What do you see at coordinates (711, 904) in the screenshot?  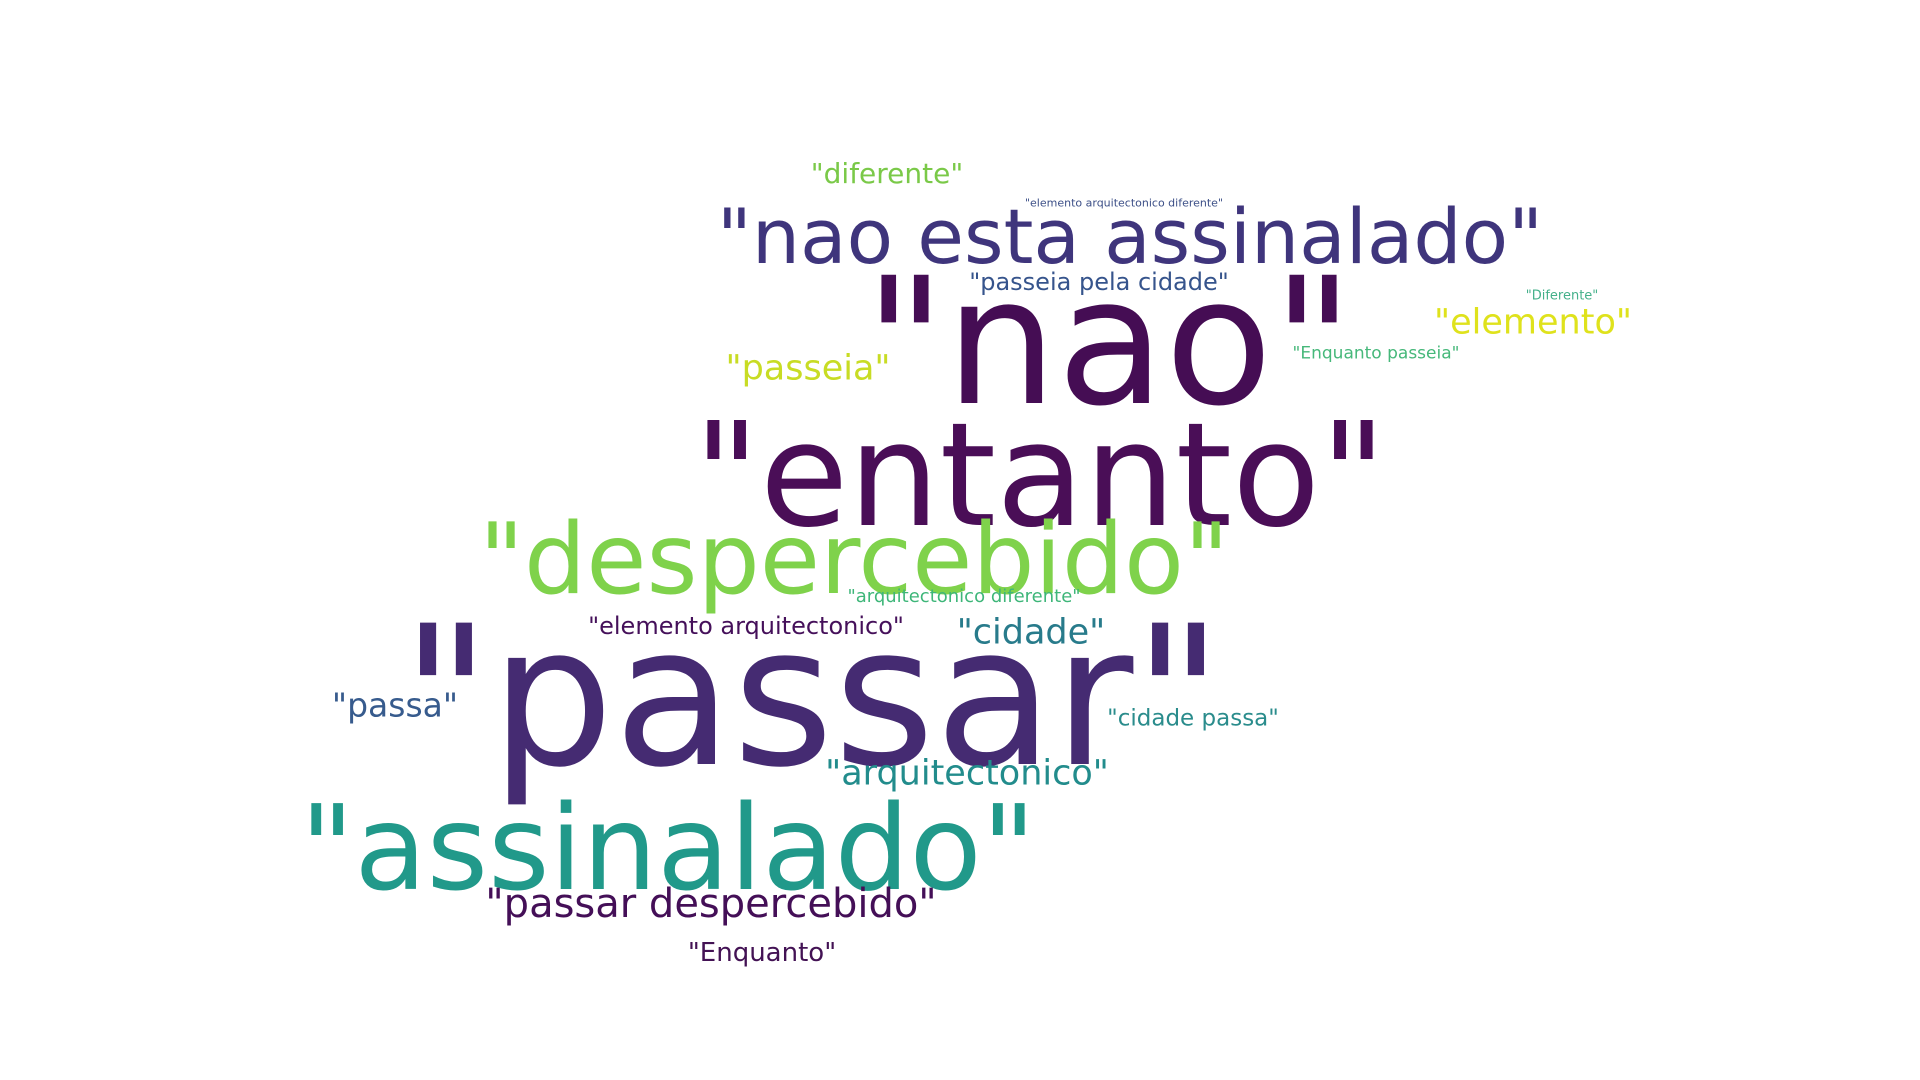 I see `word-passar-despercebido: "passar despercebido"` at bounding box center [711, 904].